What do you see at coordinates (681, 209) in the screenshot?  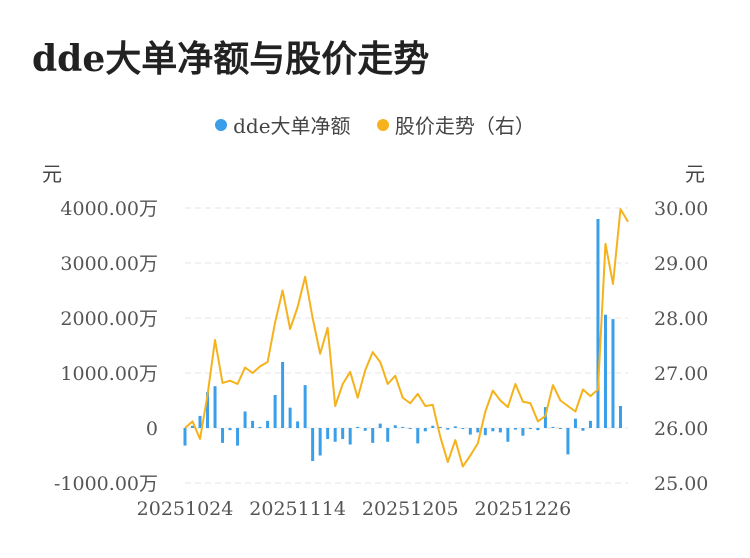 I see `right-tick-label: 30.00` at bounding box center [681, 209].